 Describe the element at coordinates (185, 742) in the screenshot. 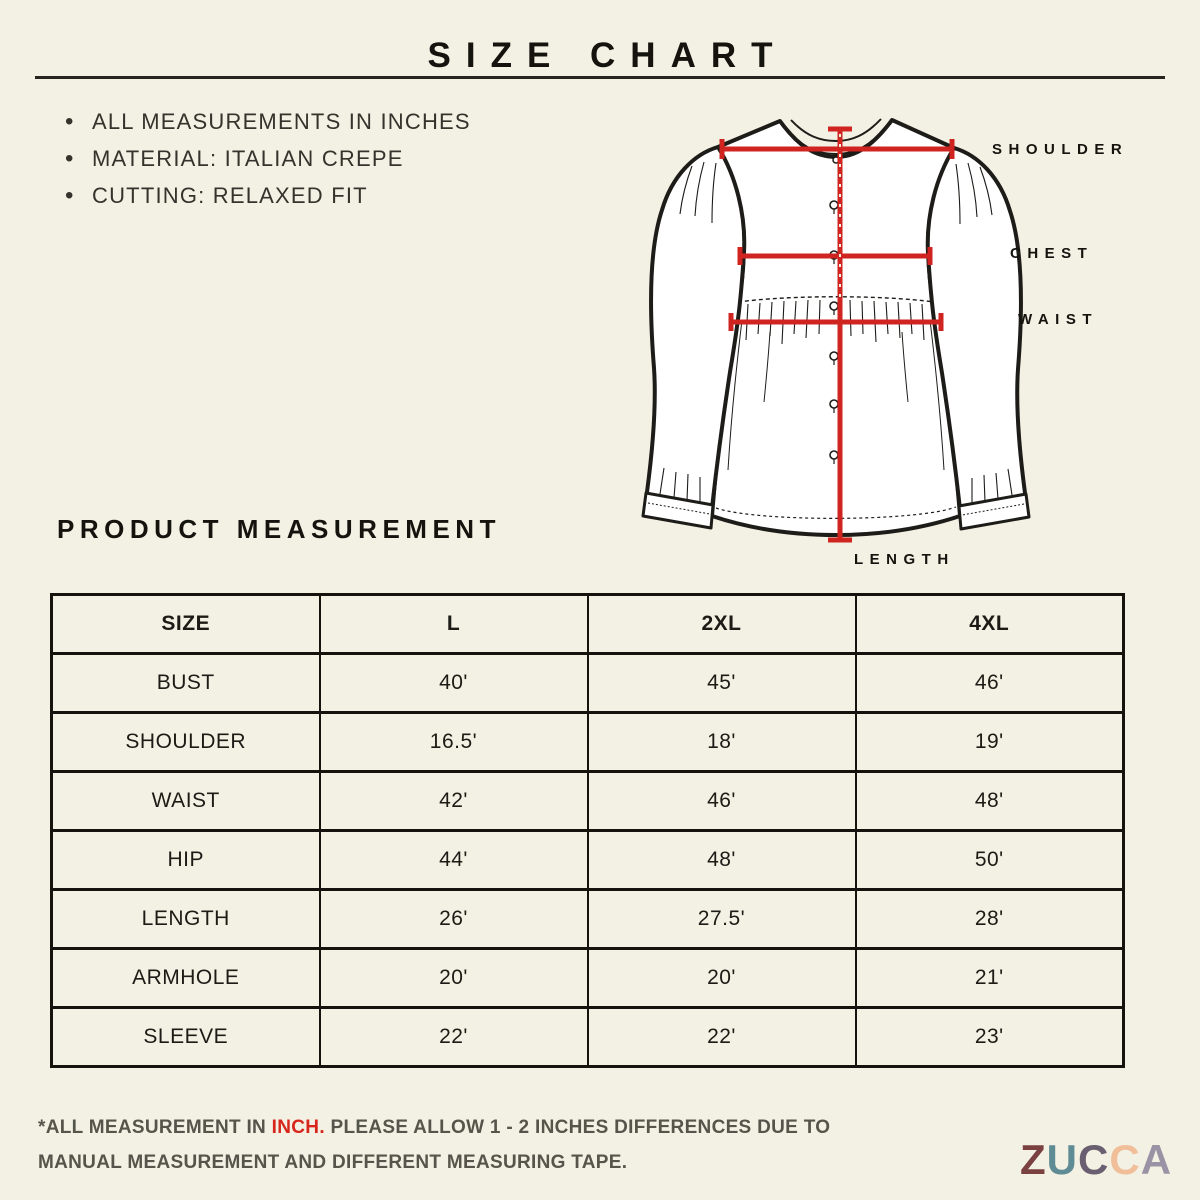

I see `row-label: SHOULDER` at that location.